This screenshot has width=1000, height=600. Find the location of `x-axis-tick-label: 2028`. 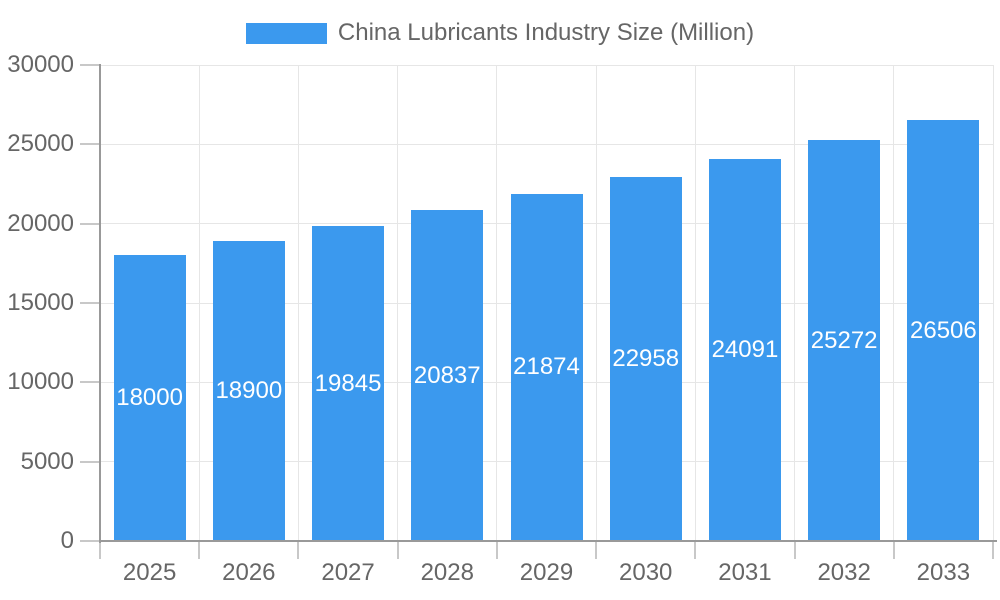

x-axis-tick-label: 2028 is located at coordinates (447, 572).